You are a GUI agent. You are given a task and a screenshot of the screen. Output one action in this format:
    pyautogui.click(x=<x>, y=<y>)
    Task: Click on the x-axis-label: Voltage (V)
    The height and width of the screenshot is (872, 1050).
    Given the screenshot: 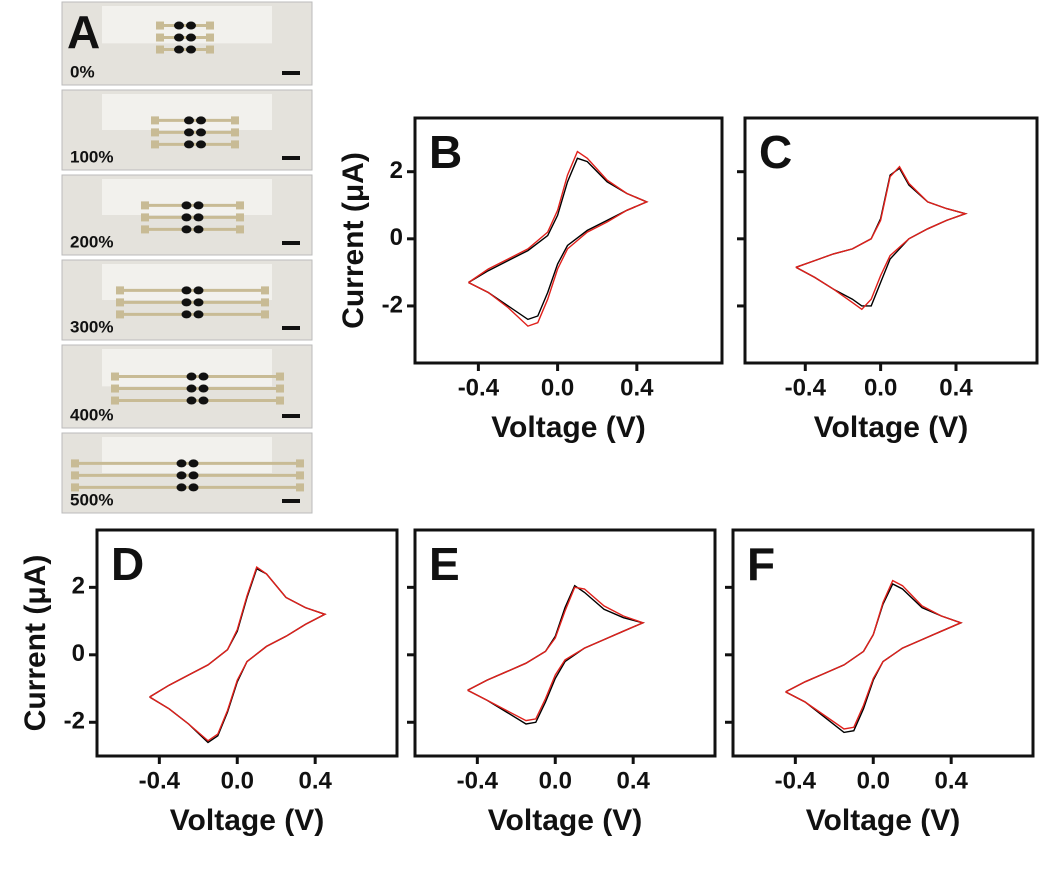 What is the action you would take?
    pyautogui.click(x=247, y=820)
    